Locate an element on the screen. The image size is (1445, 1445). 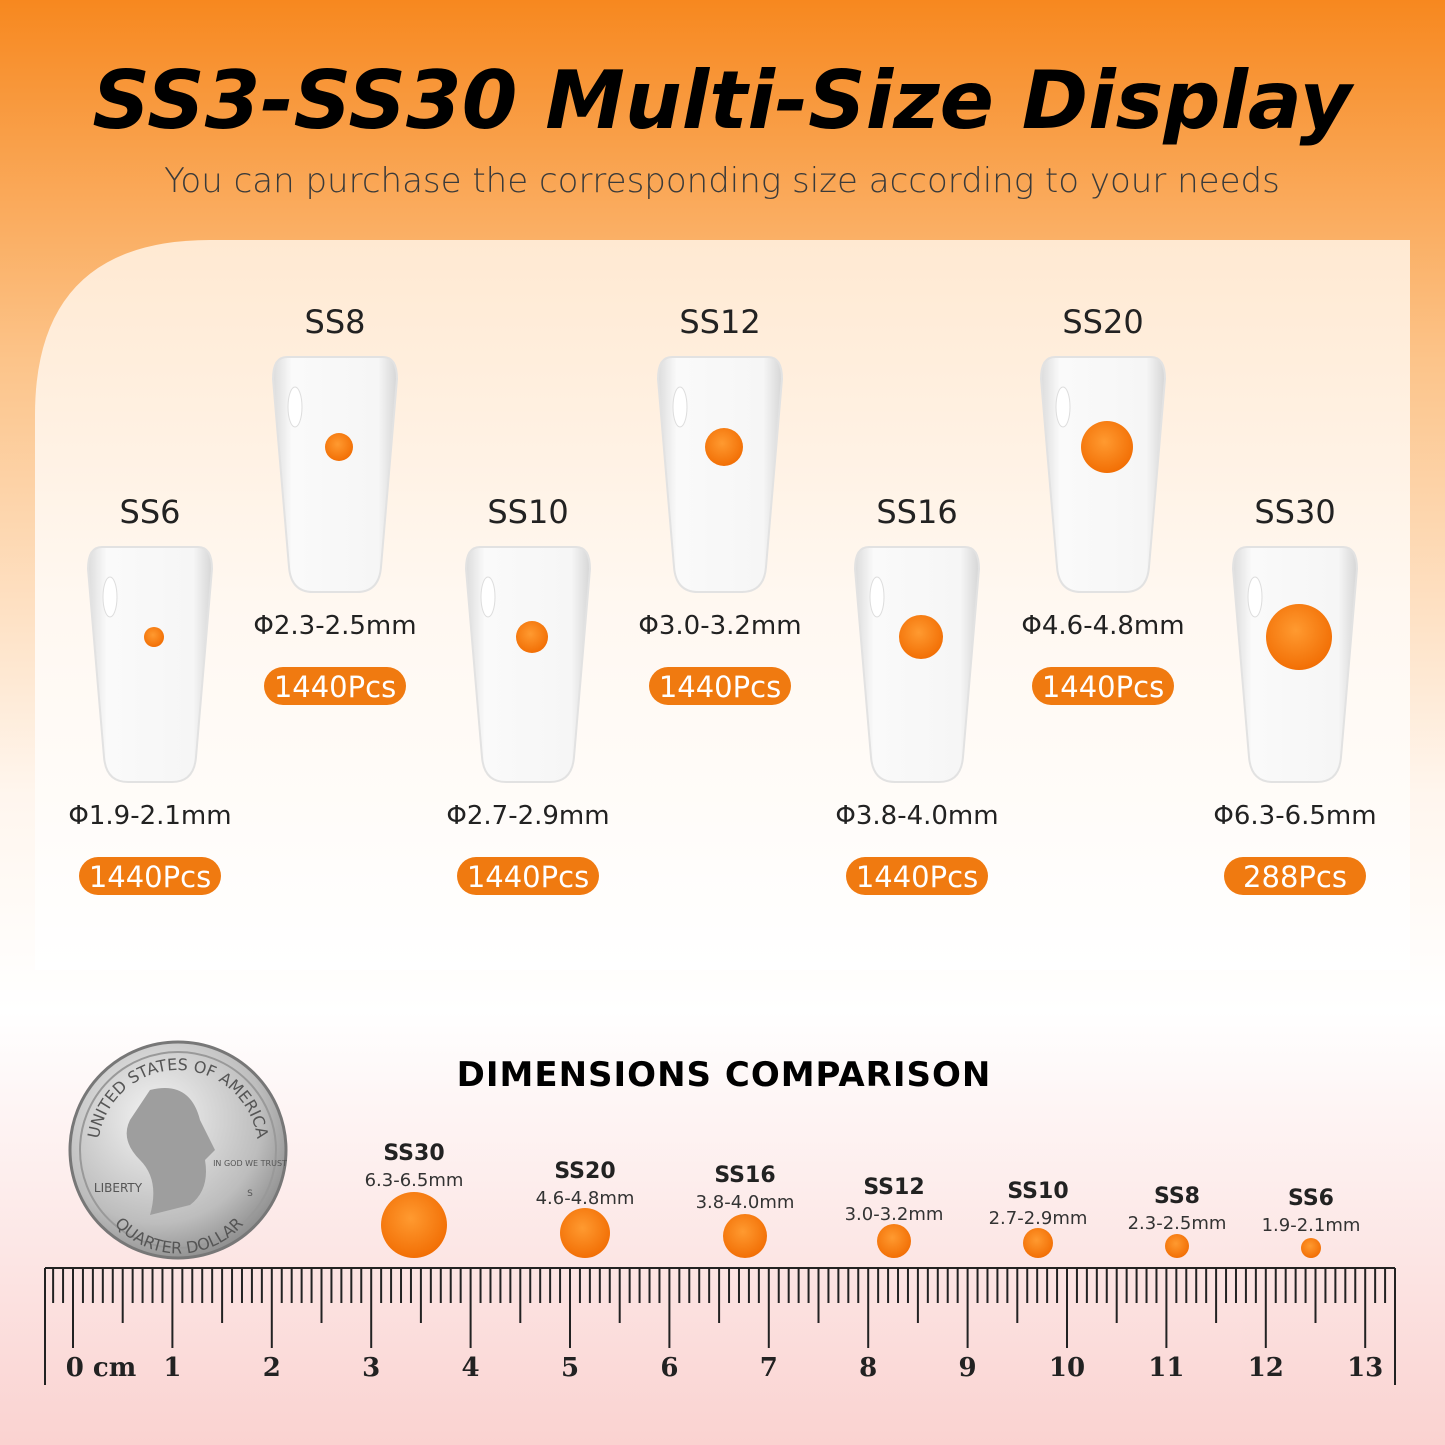
ruler-label: 0 cm is located at coordinates (101, 1368).